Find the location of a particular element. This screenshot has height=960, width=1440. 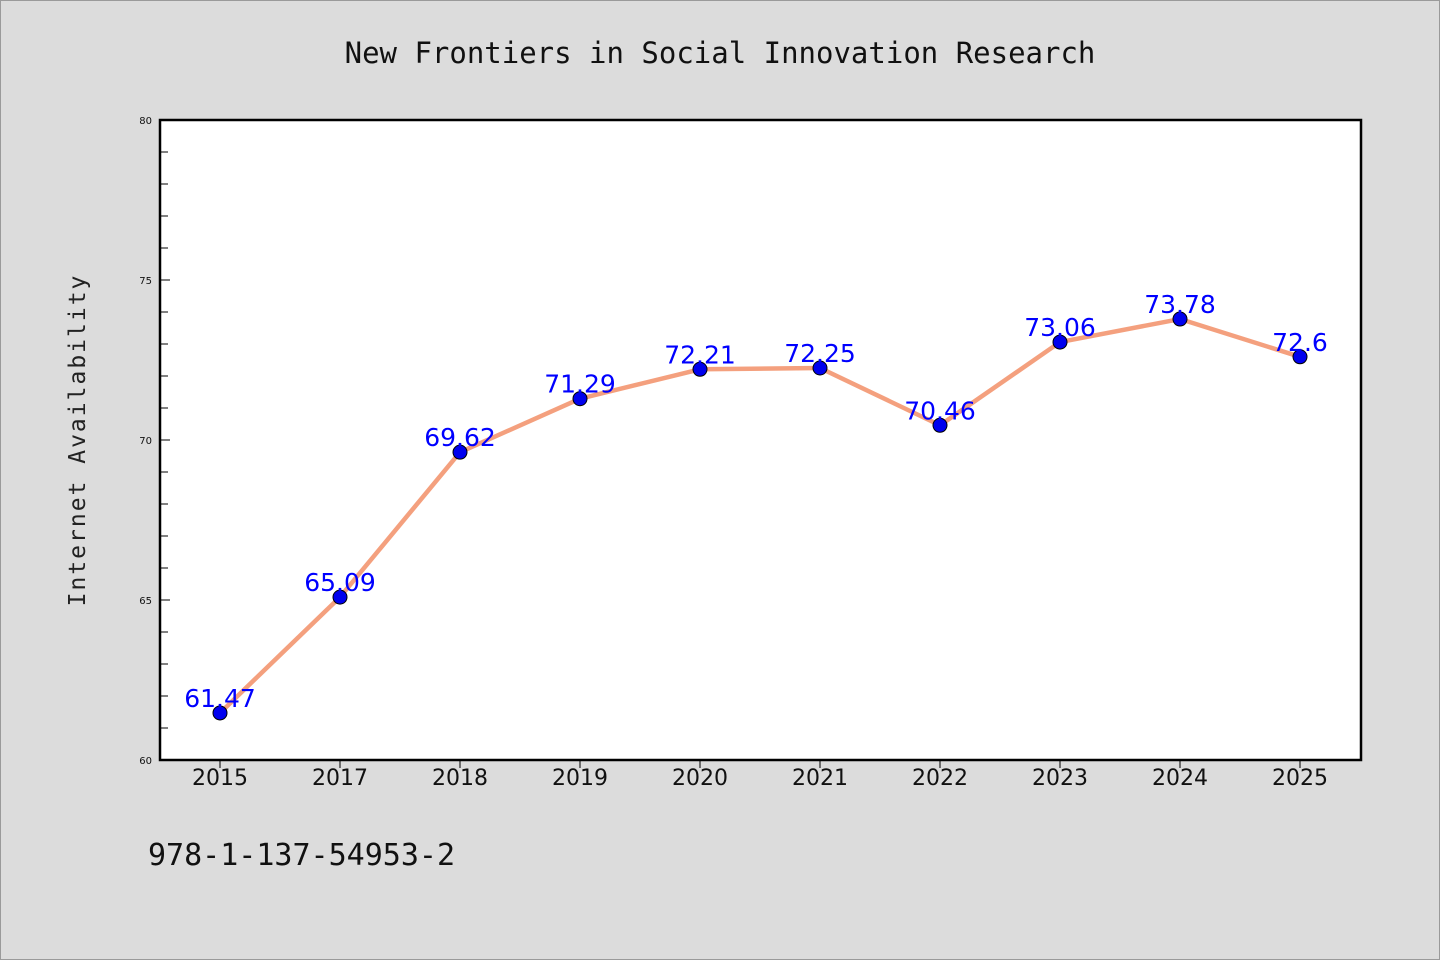

data-label: 65.09 is located at coordinates (340, 582).